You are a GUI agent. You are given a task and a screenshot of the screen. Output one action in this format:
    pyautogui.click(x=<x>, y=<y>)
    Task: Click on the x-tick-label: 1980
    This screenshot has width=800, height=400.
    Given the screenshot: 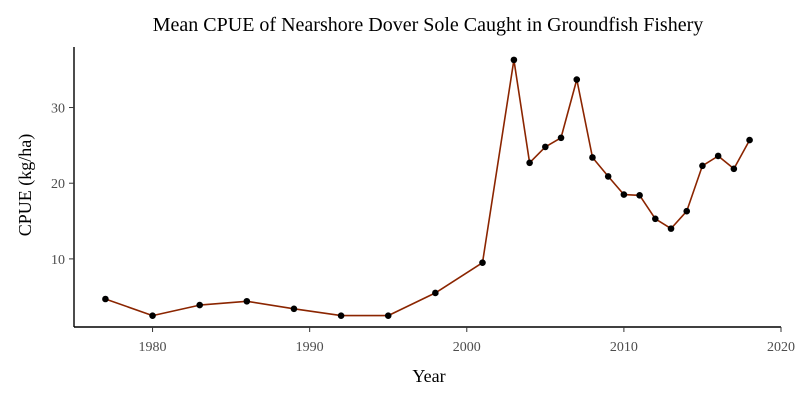 What is the action you would take?
    pyautogui.click(x=153, y=347)
    